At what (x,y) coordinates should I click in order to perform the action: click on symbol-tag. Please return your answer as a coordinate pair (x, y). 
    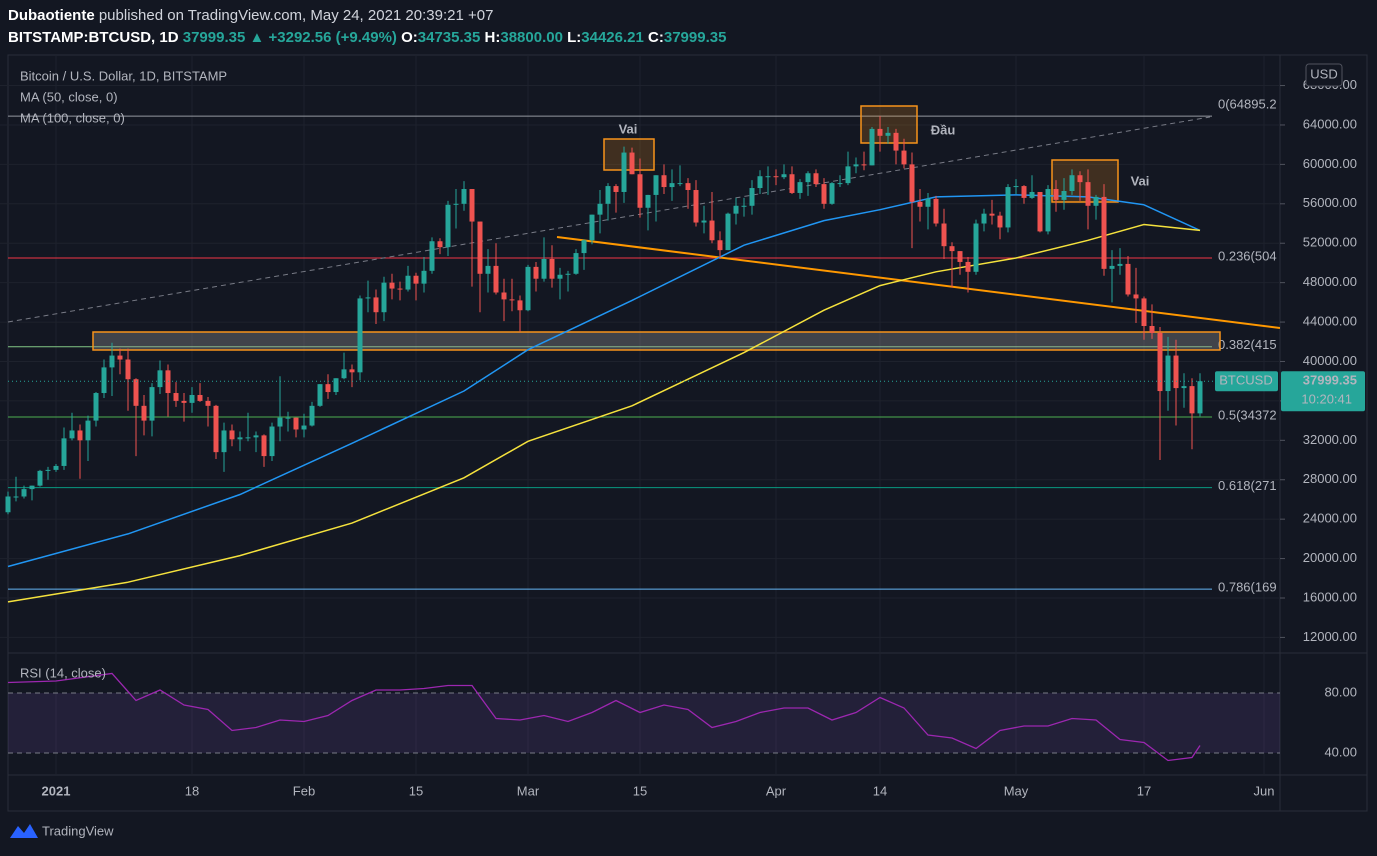
    Looking at the image, I should click on (1246, 381).